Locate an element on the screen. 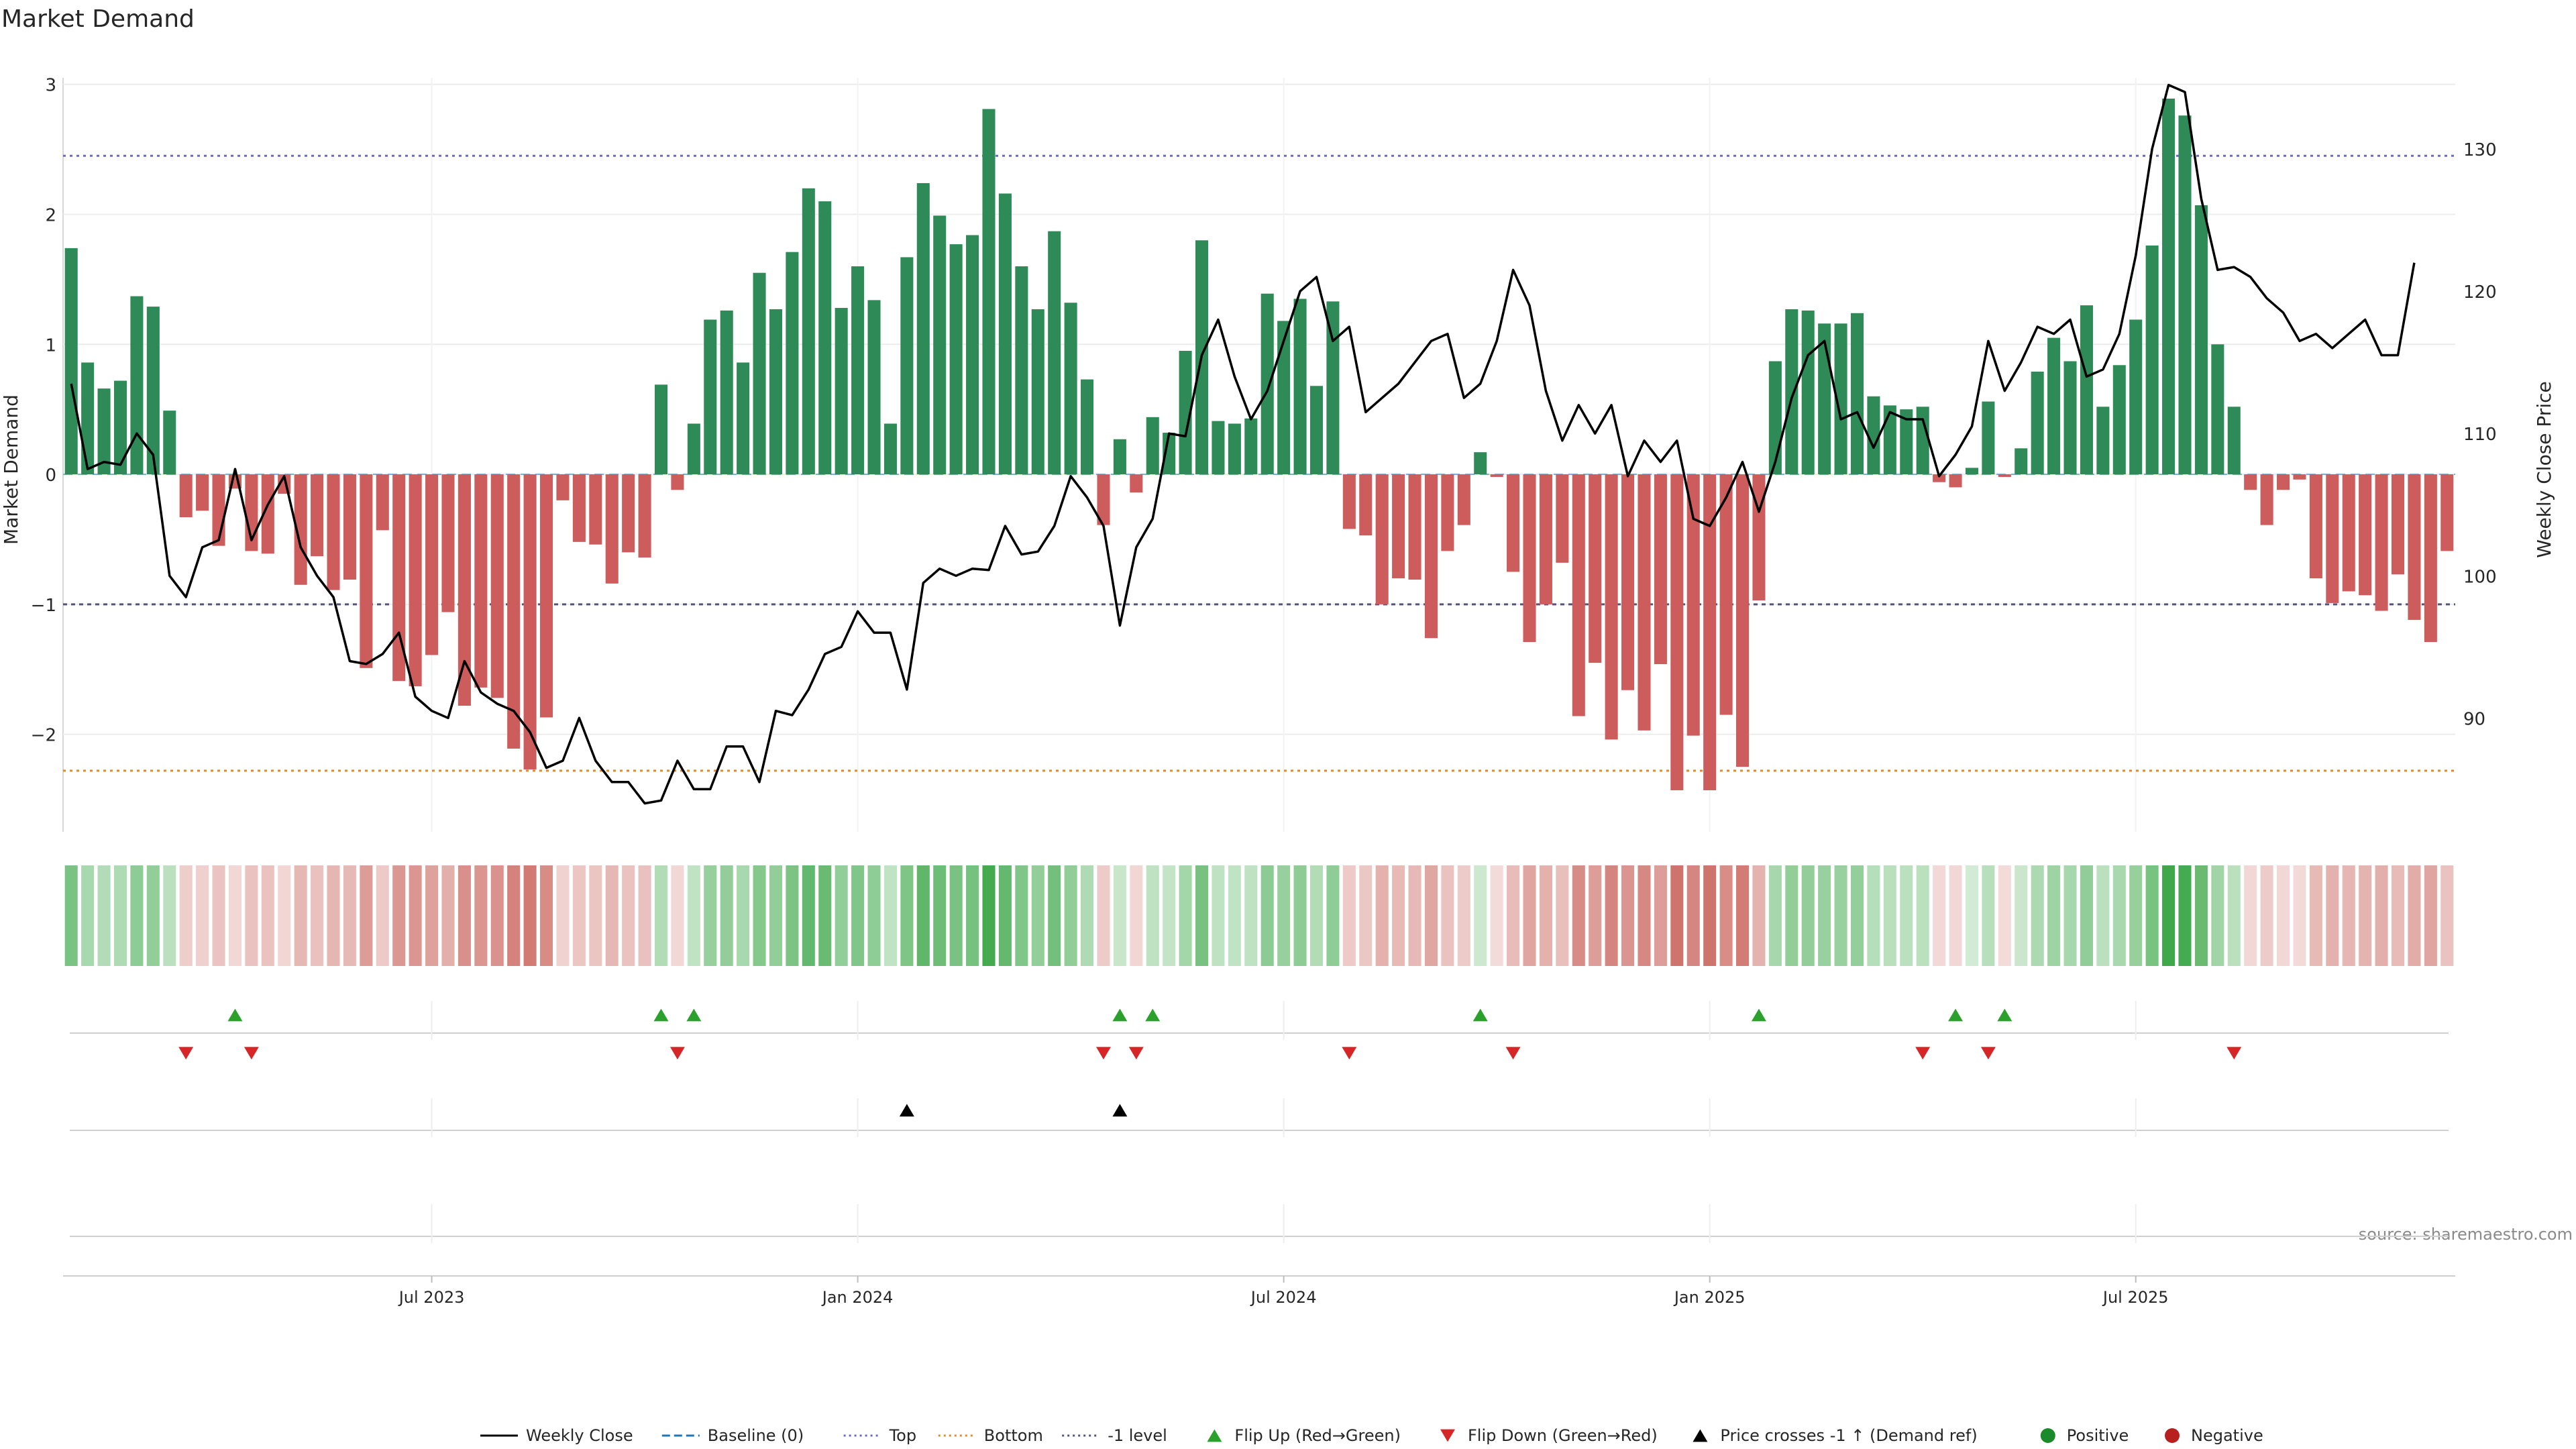  x-tick-label: Jul 2024 is located at coordinates (1283, 1297).